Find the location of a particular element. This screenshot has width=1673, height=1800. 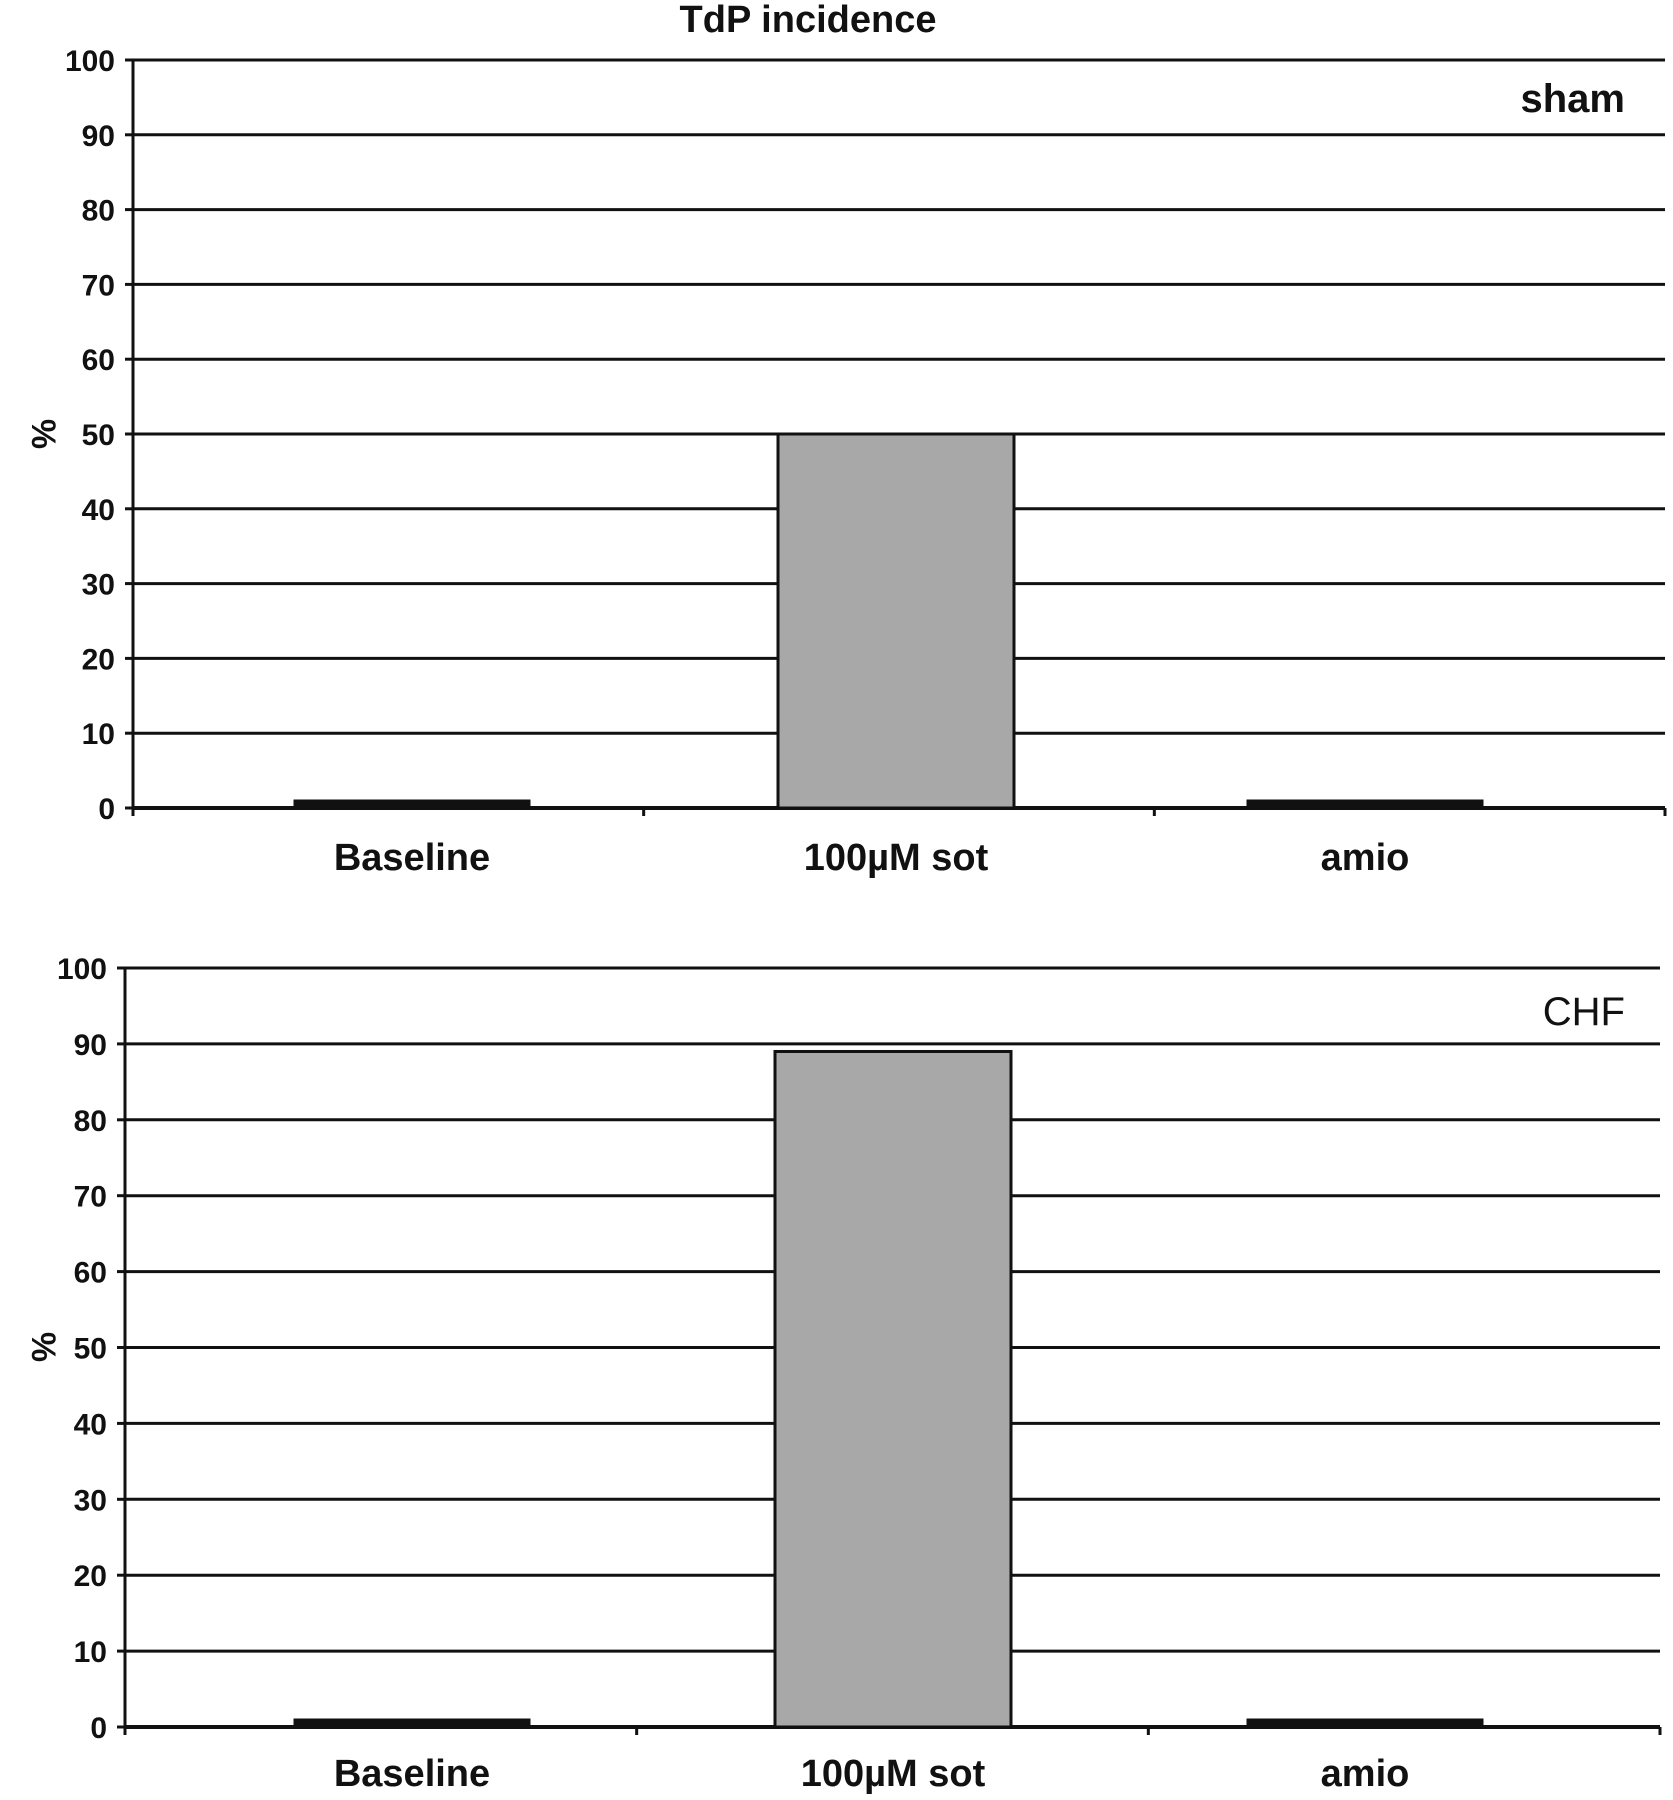

panel-label: CHF is located at coordinates (1584, 1012).